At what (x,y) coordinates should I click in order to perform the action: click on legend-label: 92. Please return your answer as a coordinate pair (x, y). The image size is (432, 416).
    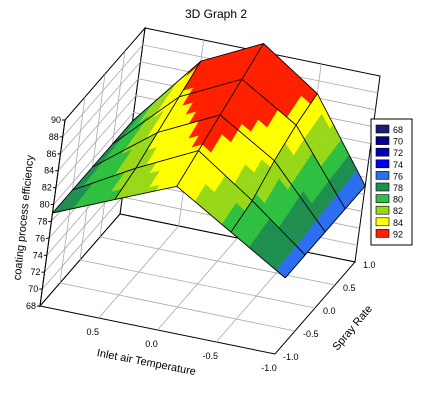
    Looking at the image, I should click on (398, 234).